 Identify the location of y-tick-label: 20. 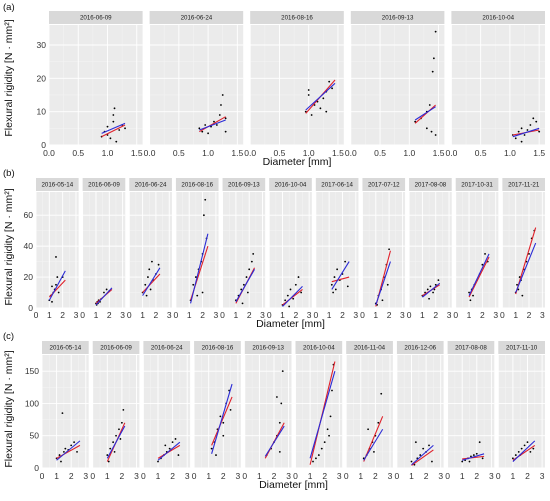
(29, 277).